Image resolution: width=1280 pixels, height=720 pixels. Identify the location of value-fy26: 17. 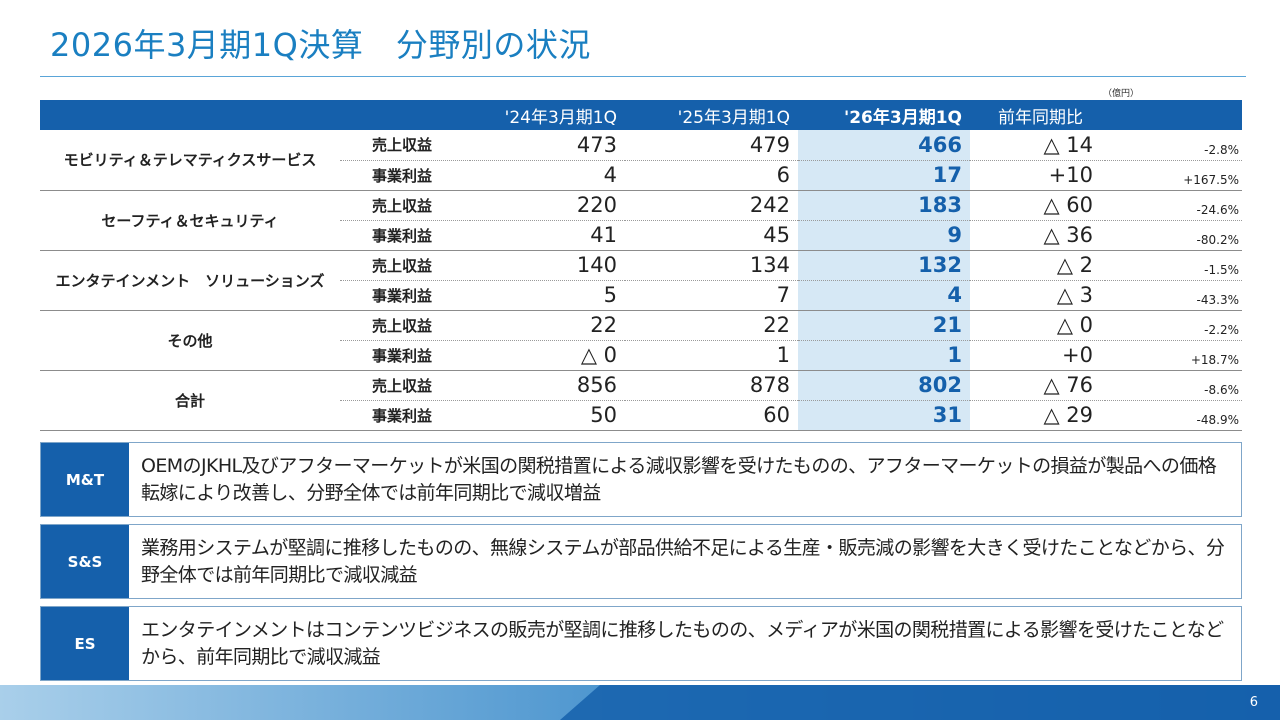
(884, 175).